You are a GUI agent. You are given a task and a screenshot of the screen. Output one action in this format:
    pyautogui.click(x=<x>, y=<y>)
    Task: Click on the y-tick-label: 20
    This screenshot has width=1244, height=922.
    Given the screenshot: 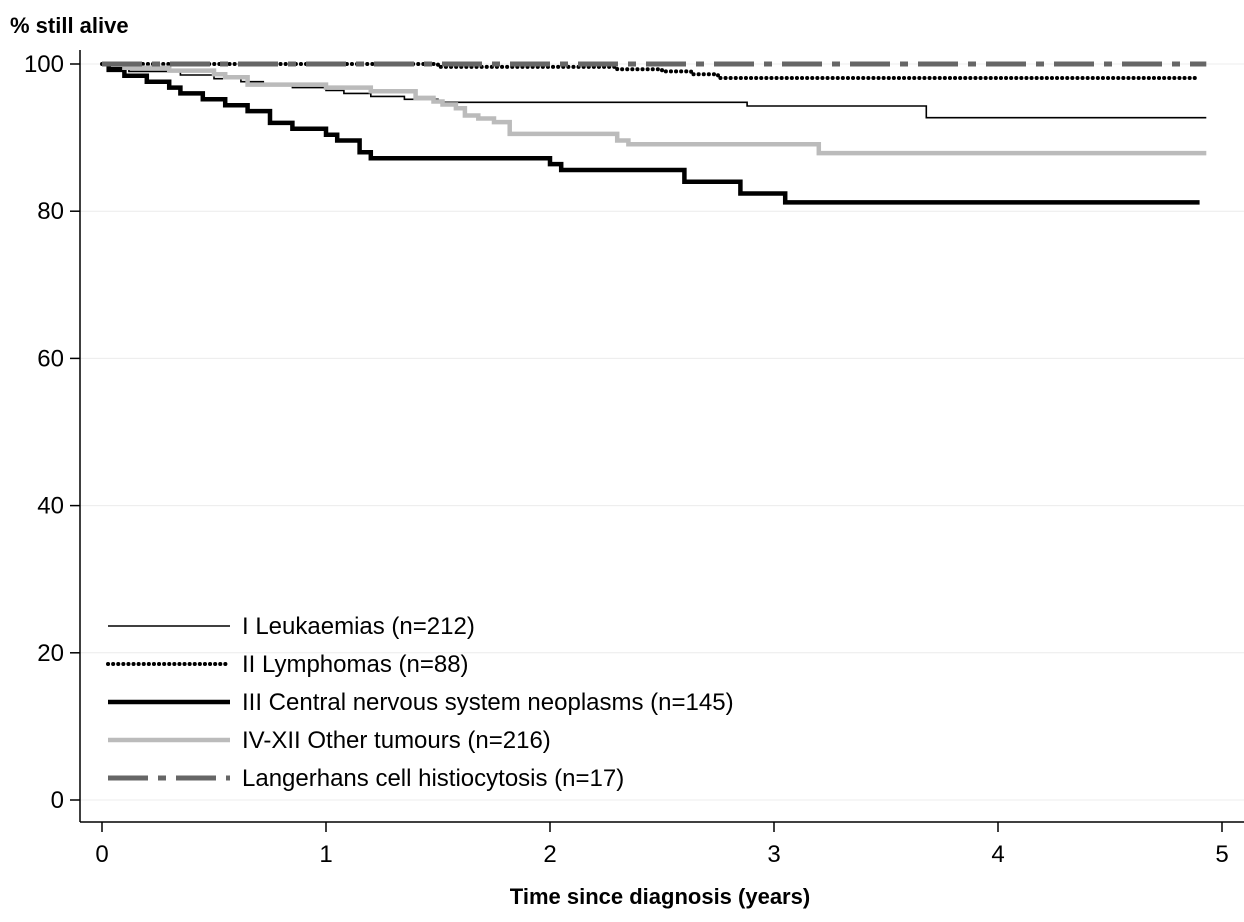 What is the action you would take?
    pyautogui.click(x=50, y=653)
    